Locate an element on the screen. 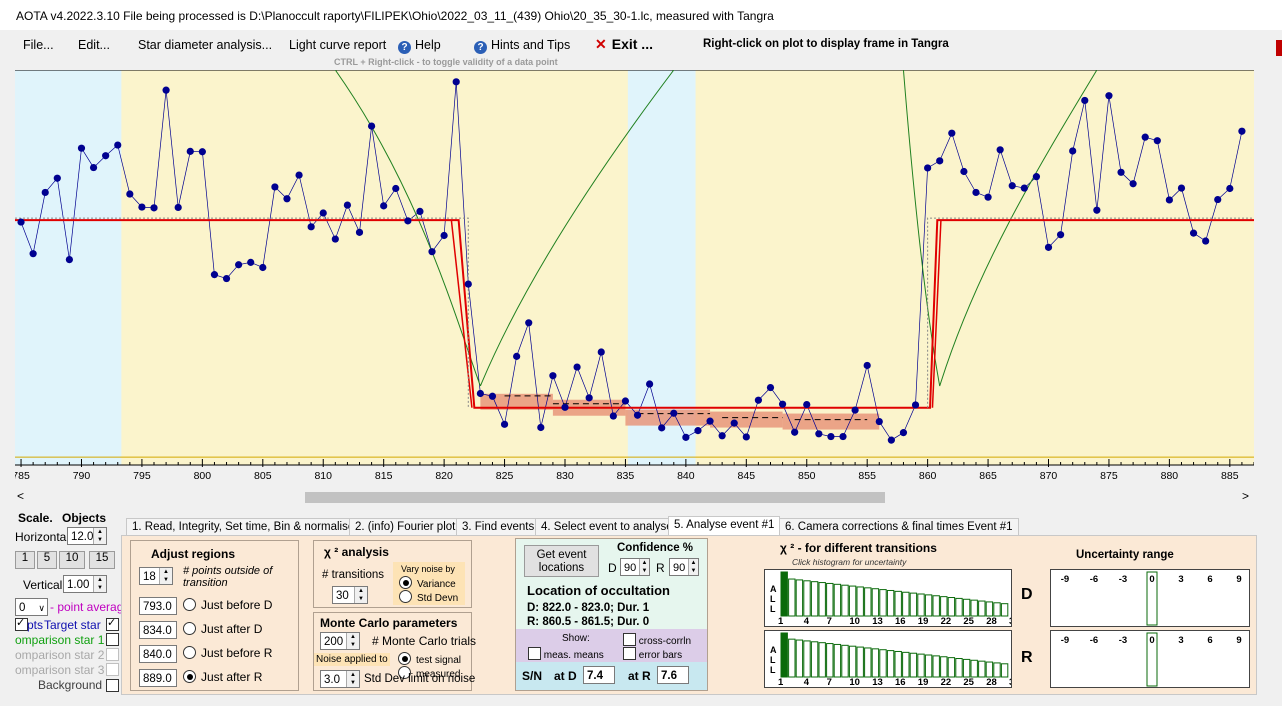  just-after-d-option: Just after D is located at coordinates (222, 629).